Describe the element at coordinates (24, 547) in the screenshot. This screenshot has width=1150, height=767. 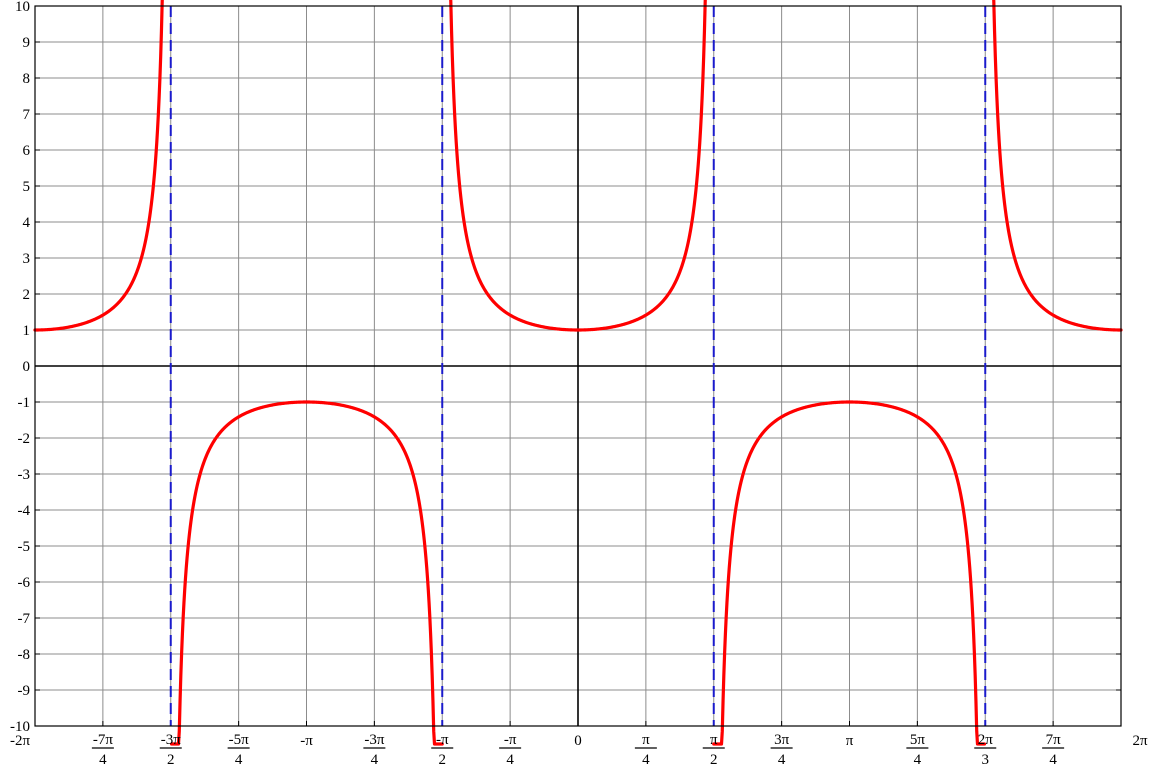
I see `y-tick-label: -5` at that location.